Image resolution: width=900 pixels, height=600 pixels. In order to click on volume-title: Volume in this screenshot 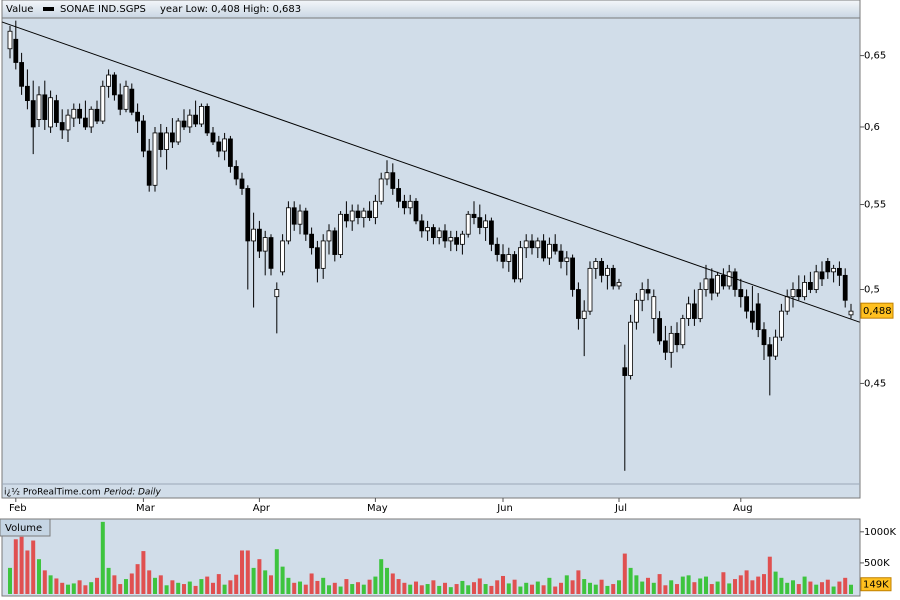, I will do `click(23, 528)`.